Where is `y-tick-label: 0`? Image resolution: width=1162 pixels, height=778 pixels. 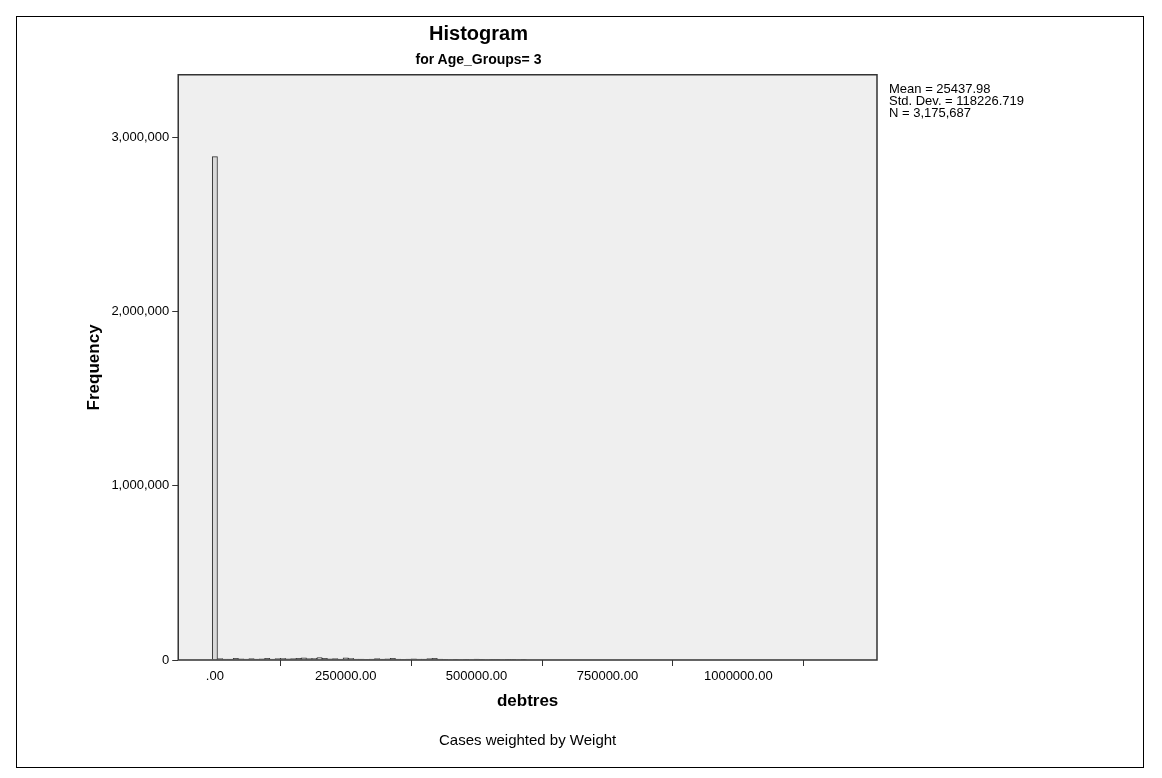 y-tick-label: 0 is located at coordinates (166, 659).